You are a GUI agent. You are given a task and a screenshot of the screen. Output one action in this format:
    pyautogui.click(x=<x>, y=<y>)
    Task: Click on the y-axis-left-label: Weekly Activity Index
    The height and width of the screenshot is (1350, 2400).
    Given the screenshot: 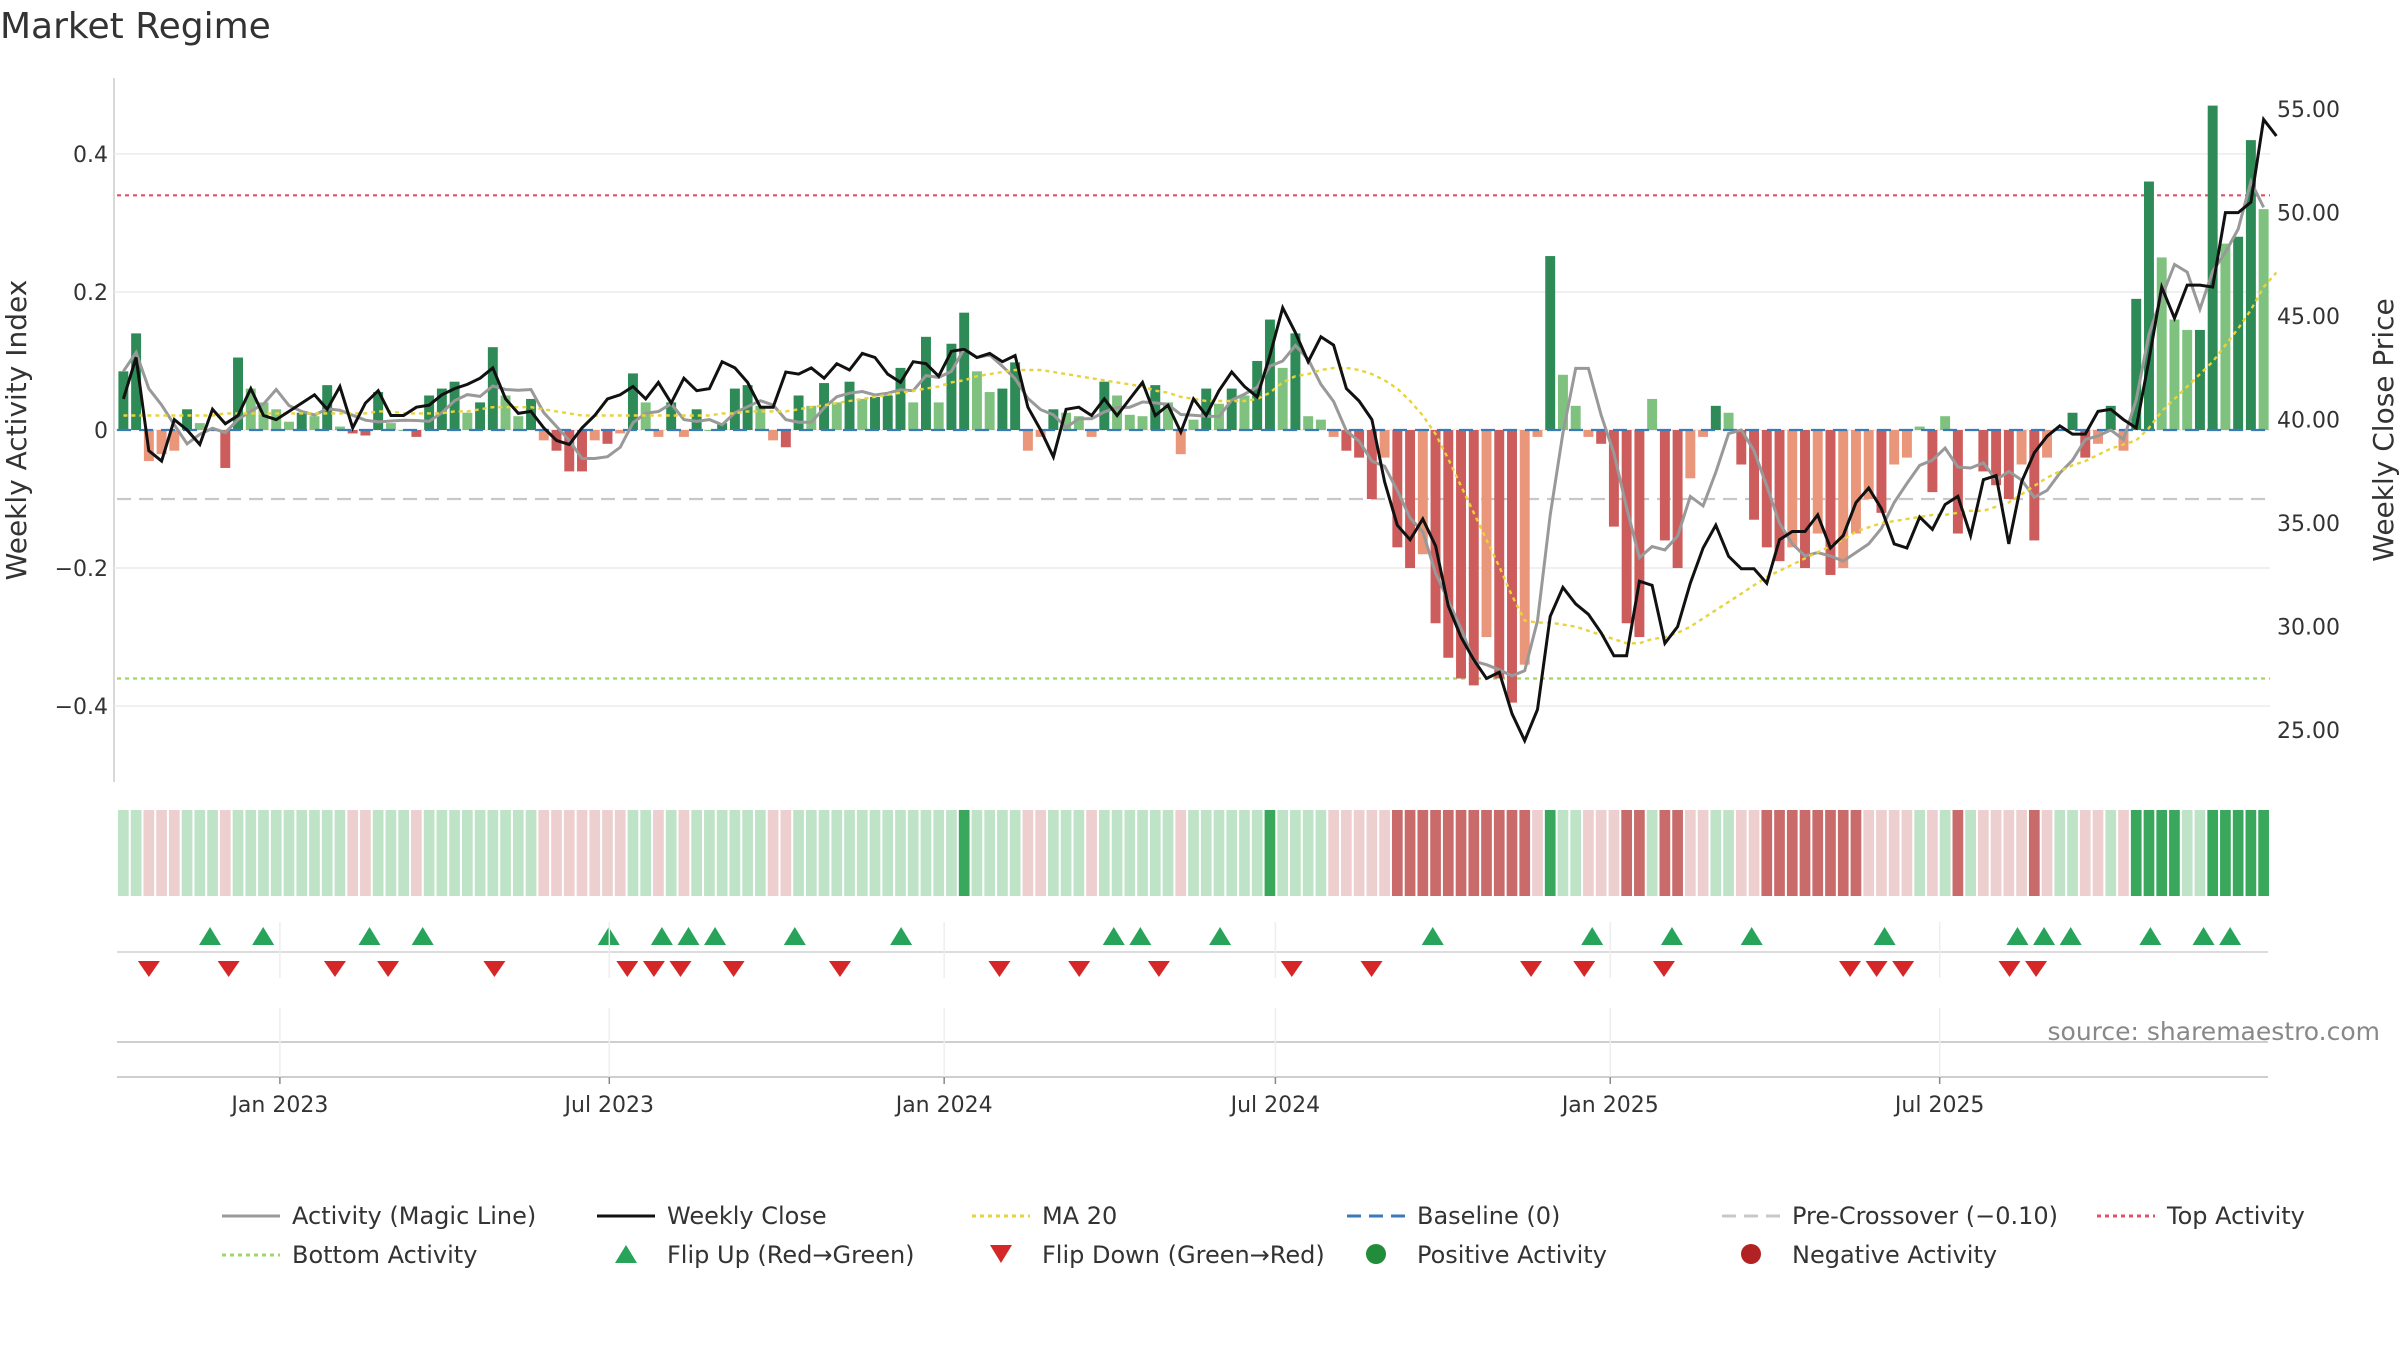 What is the action you would take?
    pyautogui.click(x=16, y=430)
    